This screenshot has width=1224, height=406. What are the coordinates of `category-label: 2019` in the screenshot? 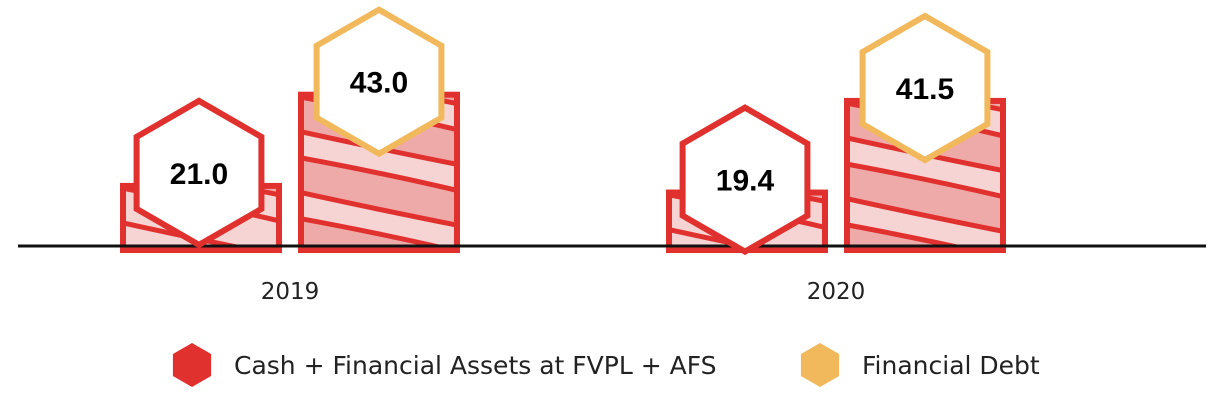 It's located at (290, 292).